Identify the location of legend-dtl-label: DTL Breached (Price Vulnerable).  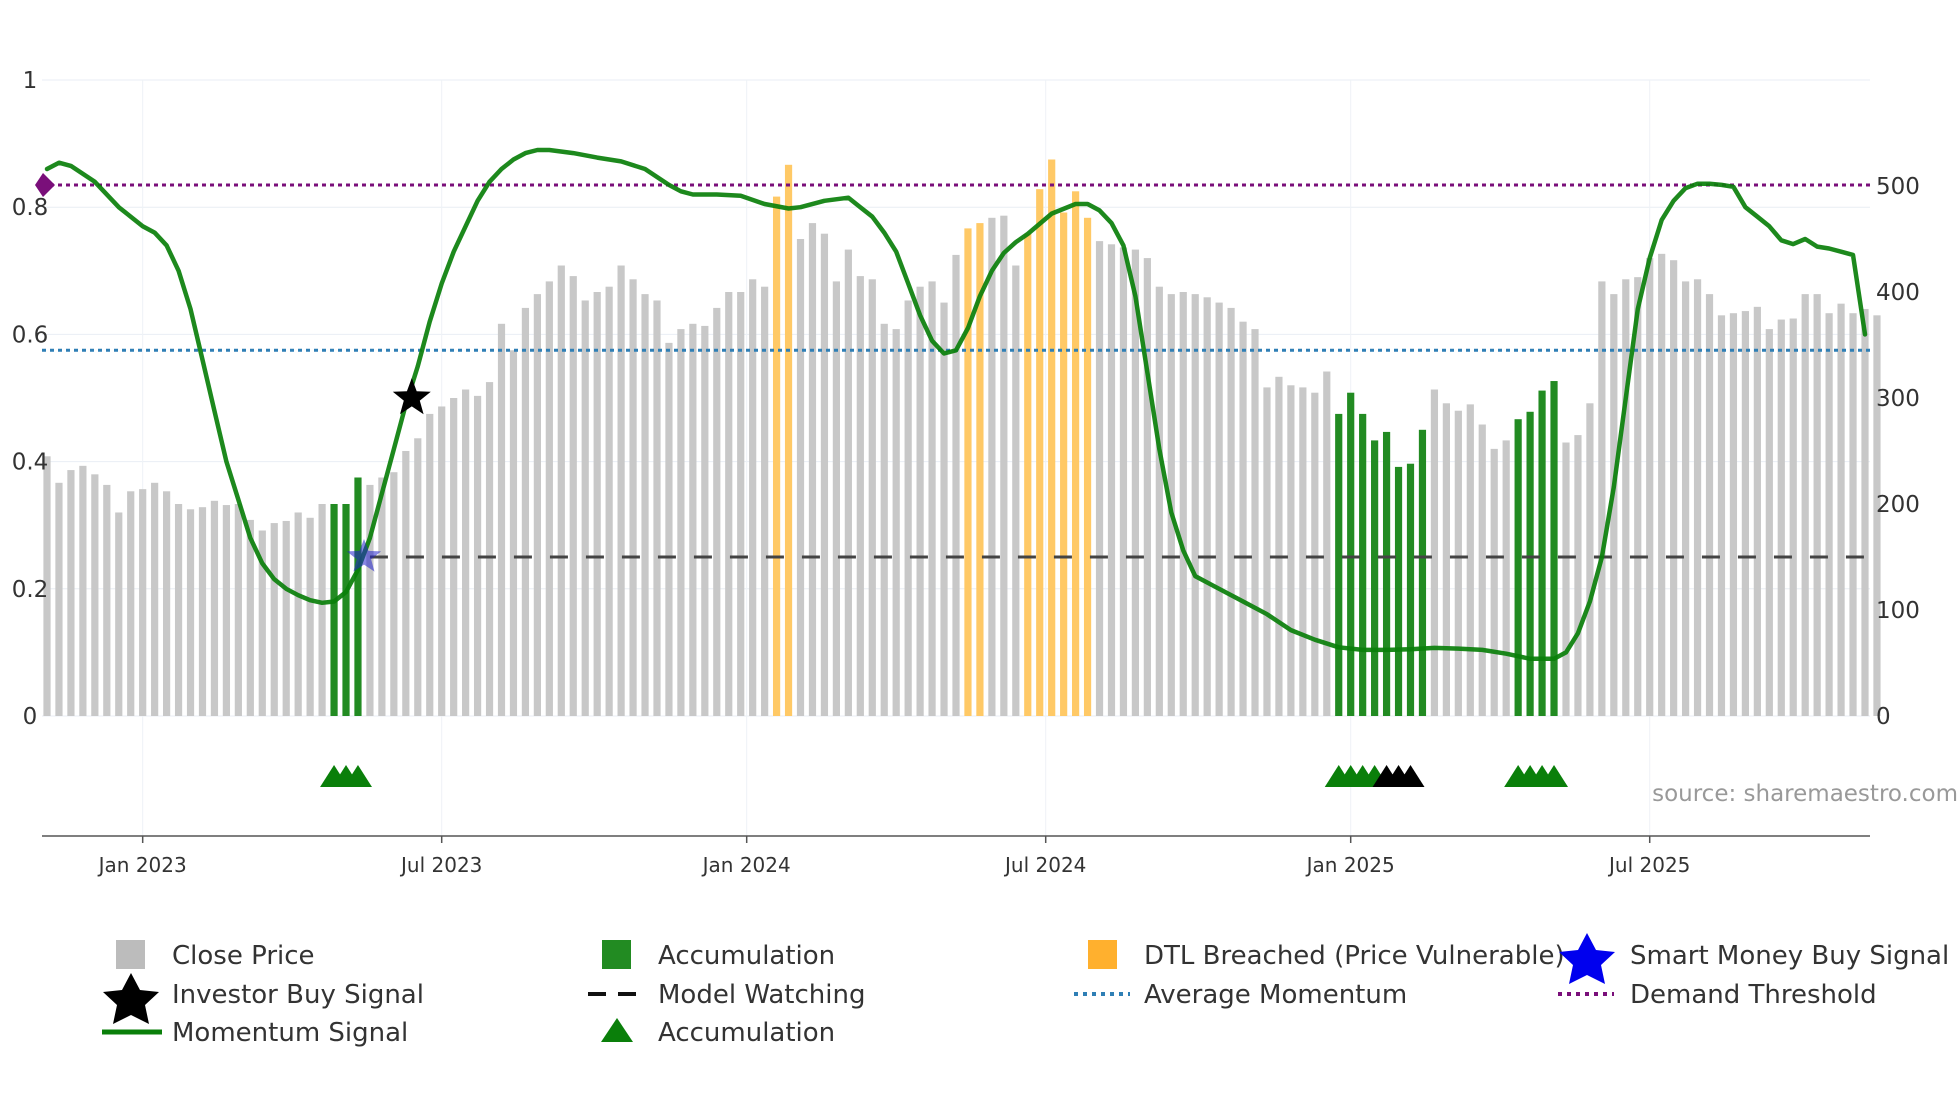
(1354, 956).